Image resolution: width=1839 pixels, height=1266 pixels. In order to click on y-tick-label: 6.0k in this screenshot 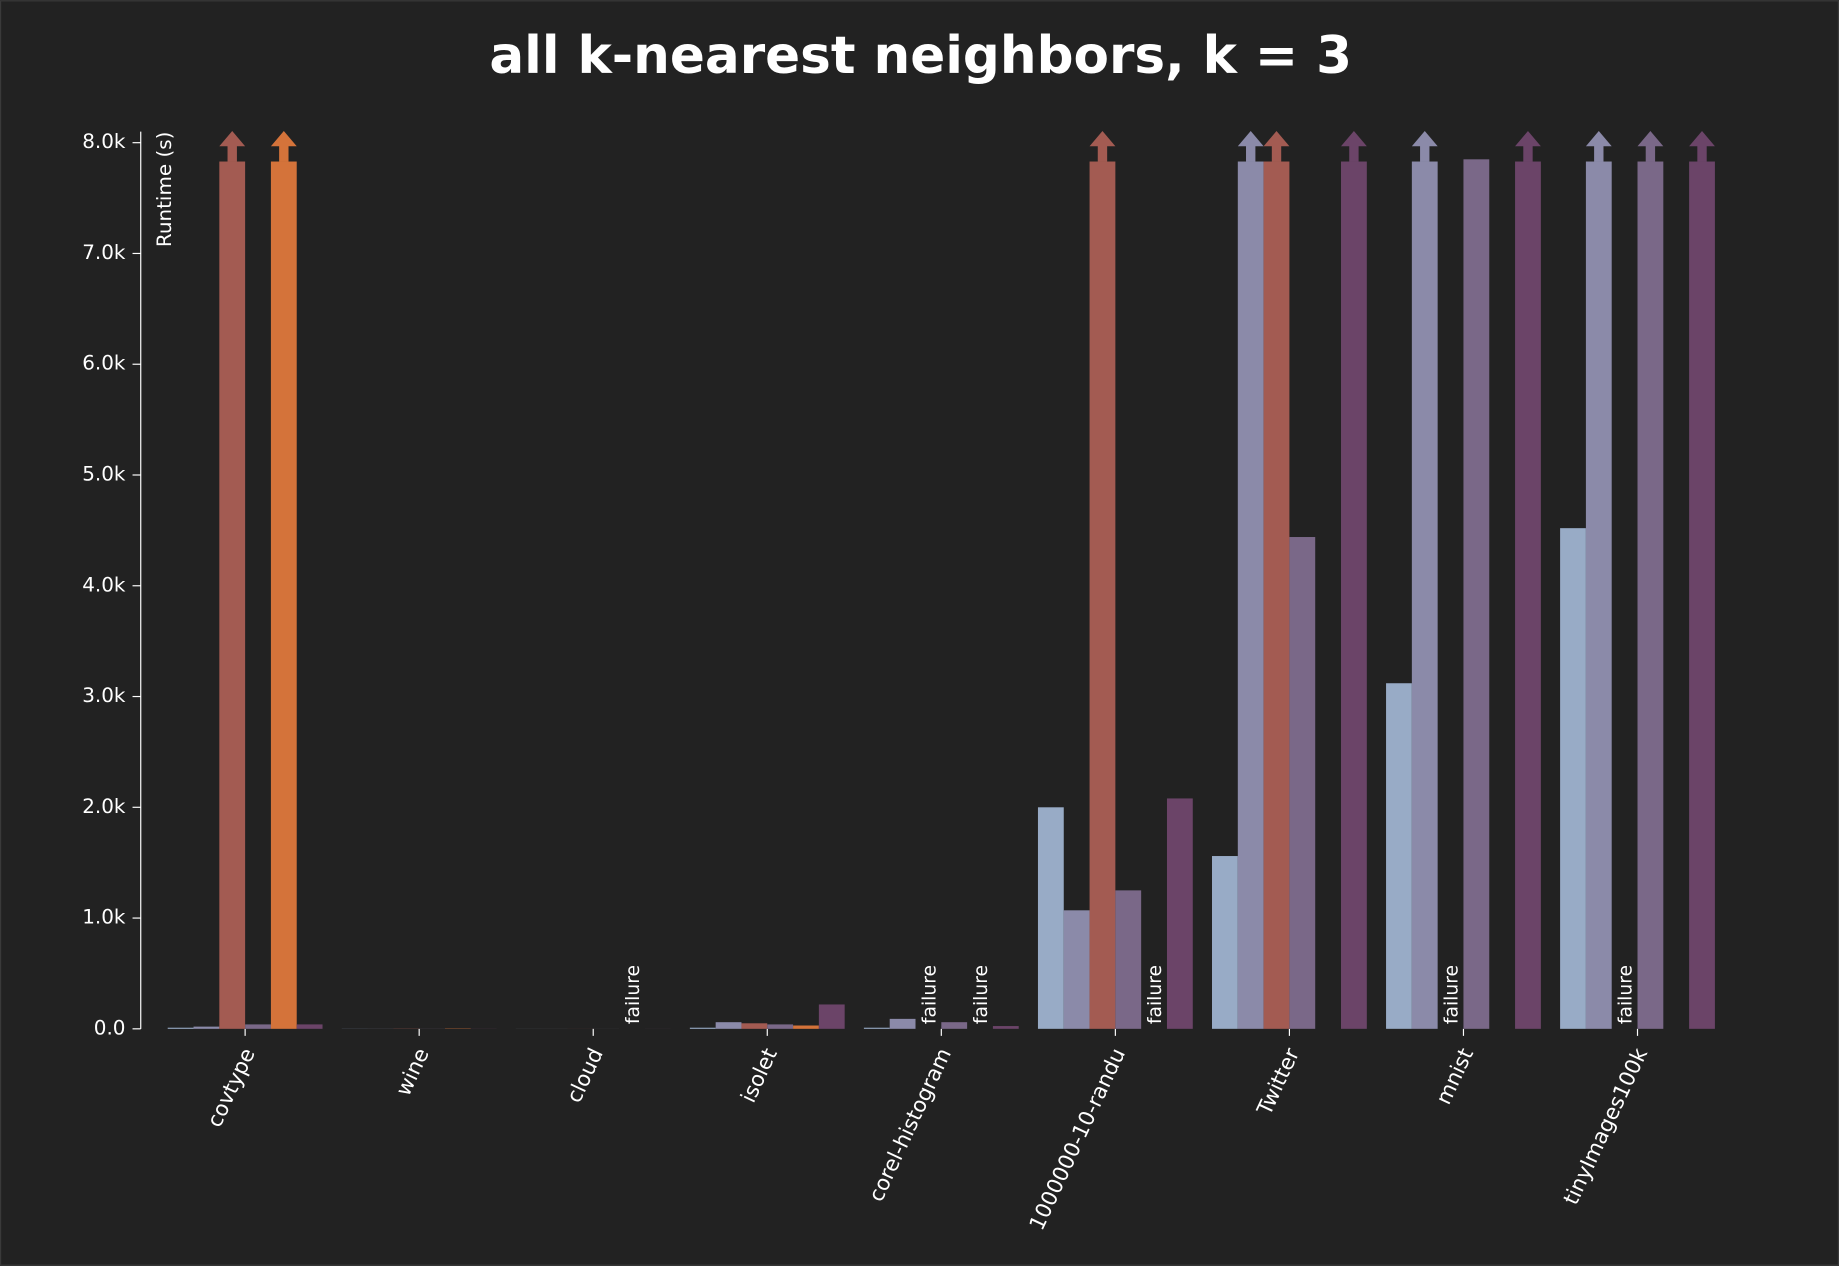, I will do `click(104, 363)`.